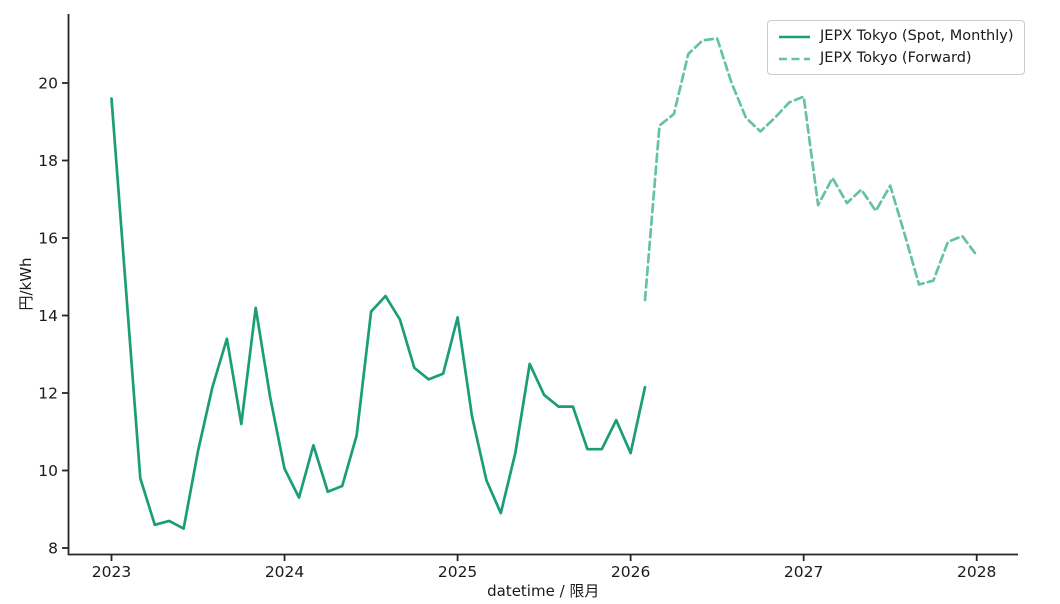 This screenshot has height=604, width=1060. What do you see at coordinates (48, 394) in the screenshot?
I see `y-tick-label: 12` at bounding box center [48, 394].